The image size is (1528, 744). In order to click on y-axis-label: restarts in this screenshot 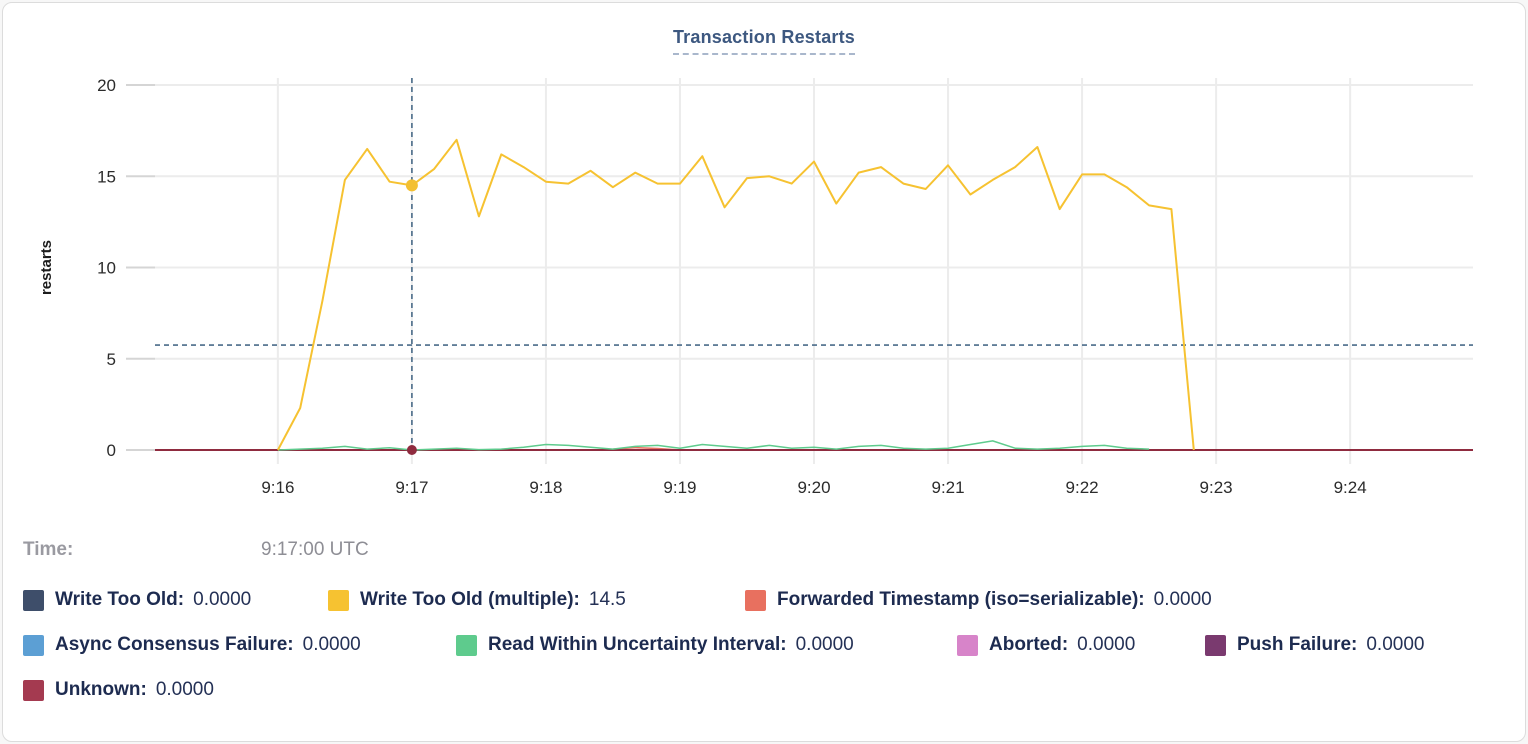, I will do `click(46, 267)`.